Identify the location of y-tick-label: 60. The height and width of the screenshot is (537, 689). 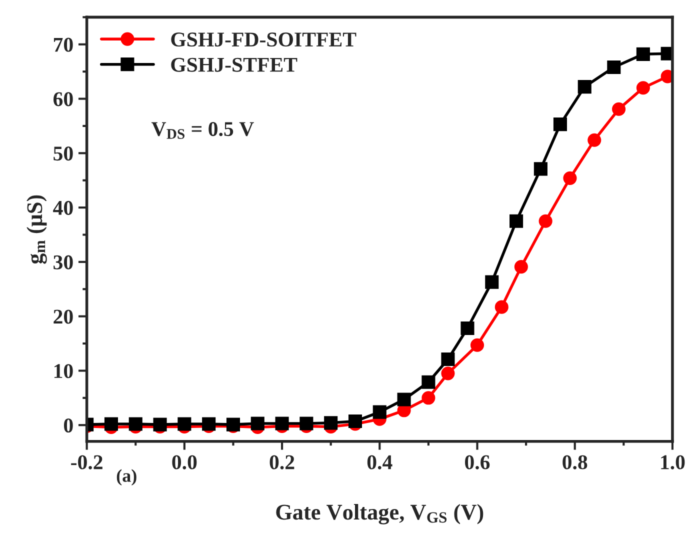
(63, 99).